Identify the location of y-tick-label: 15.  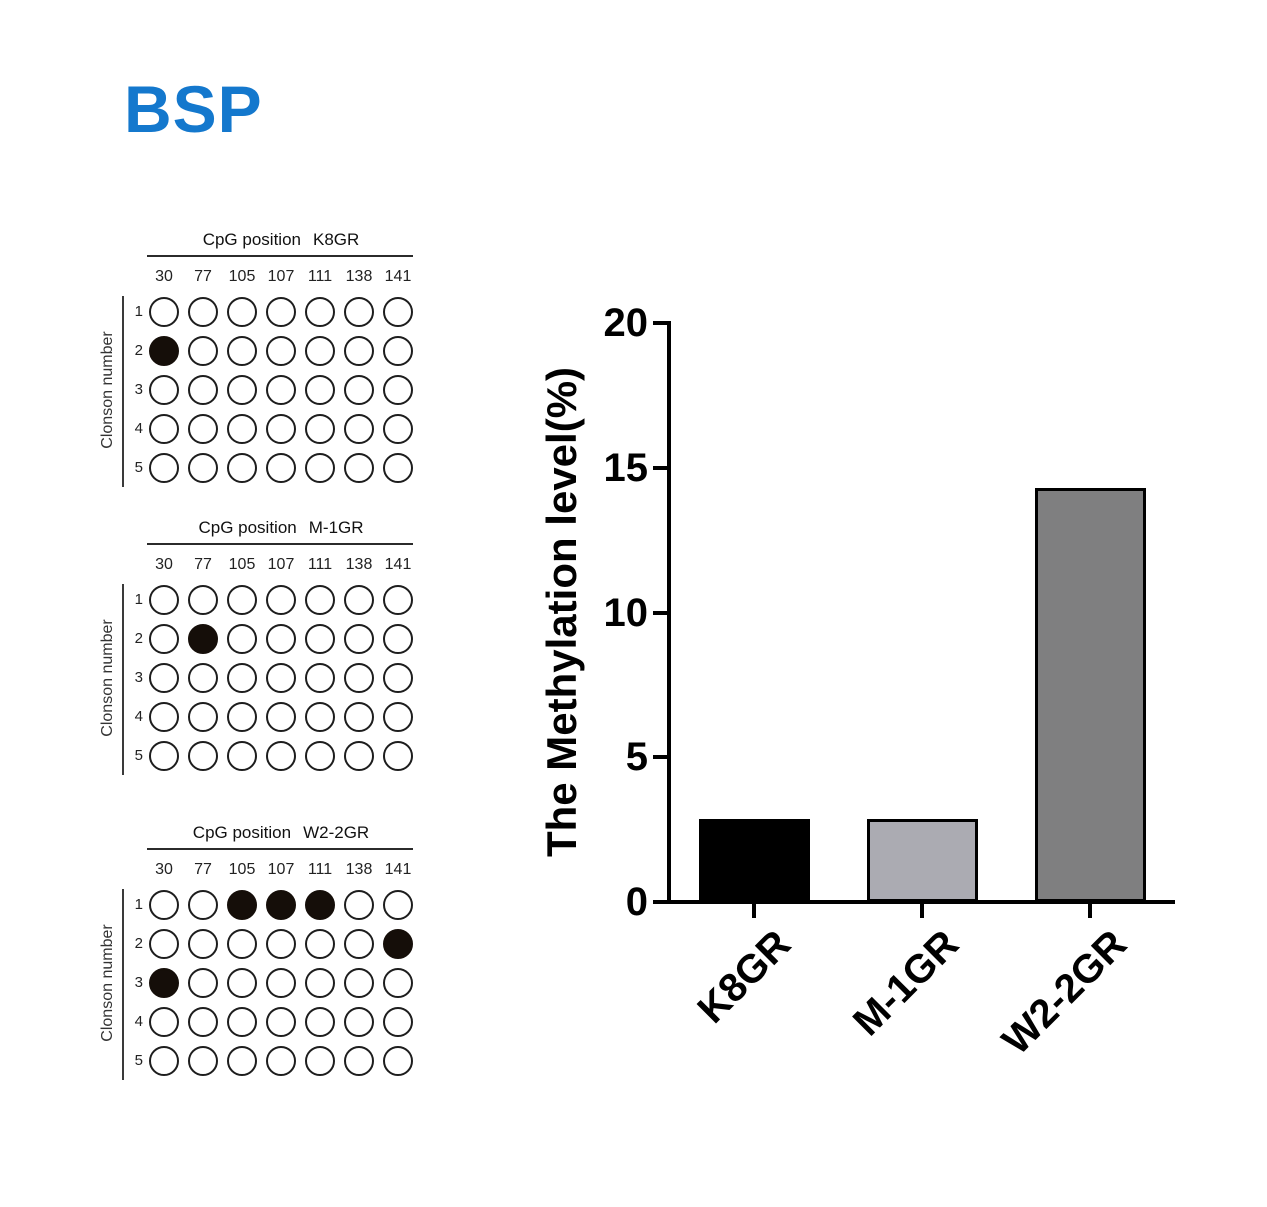
(626, 467).